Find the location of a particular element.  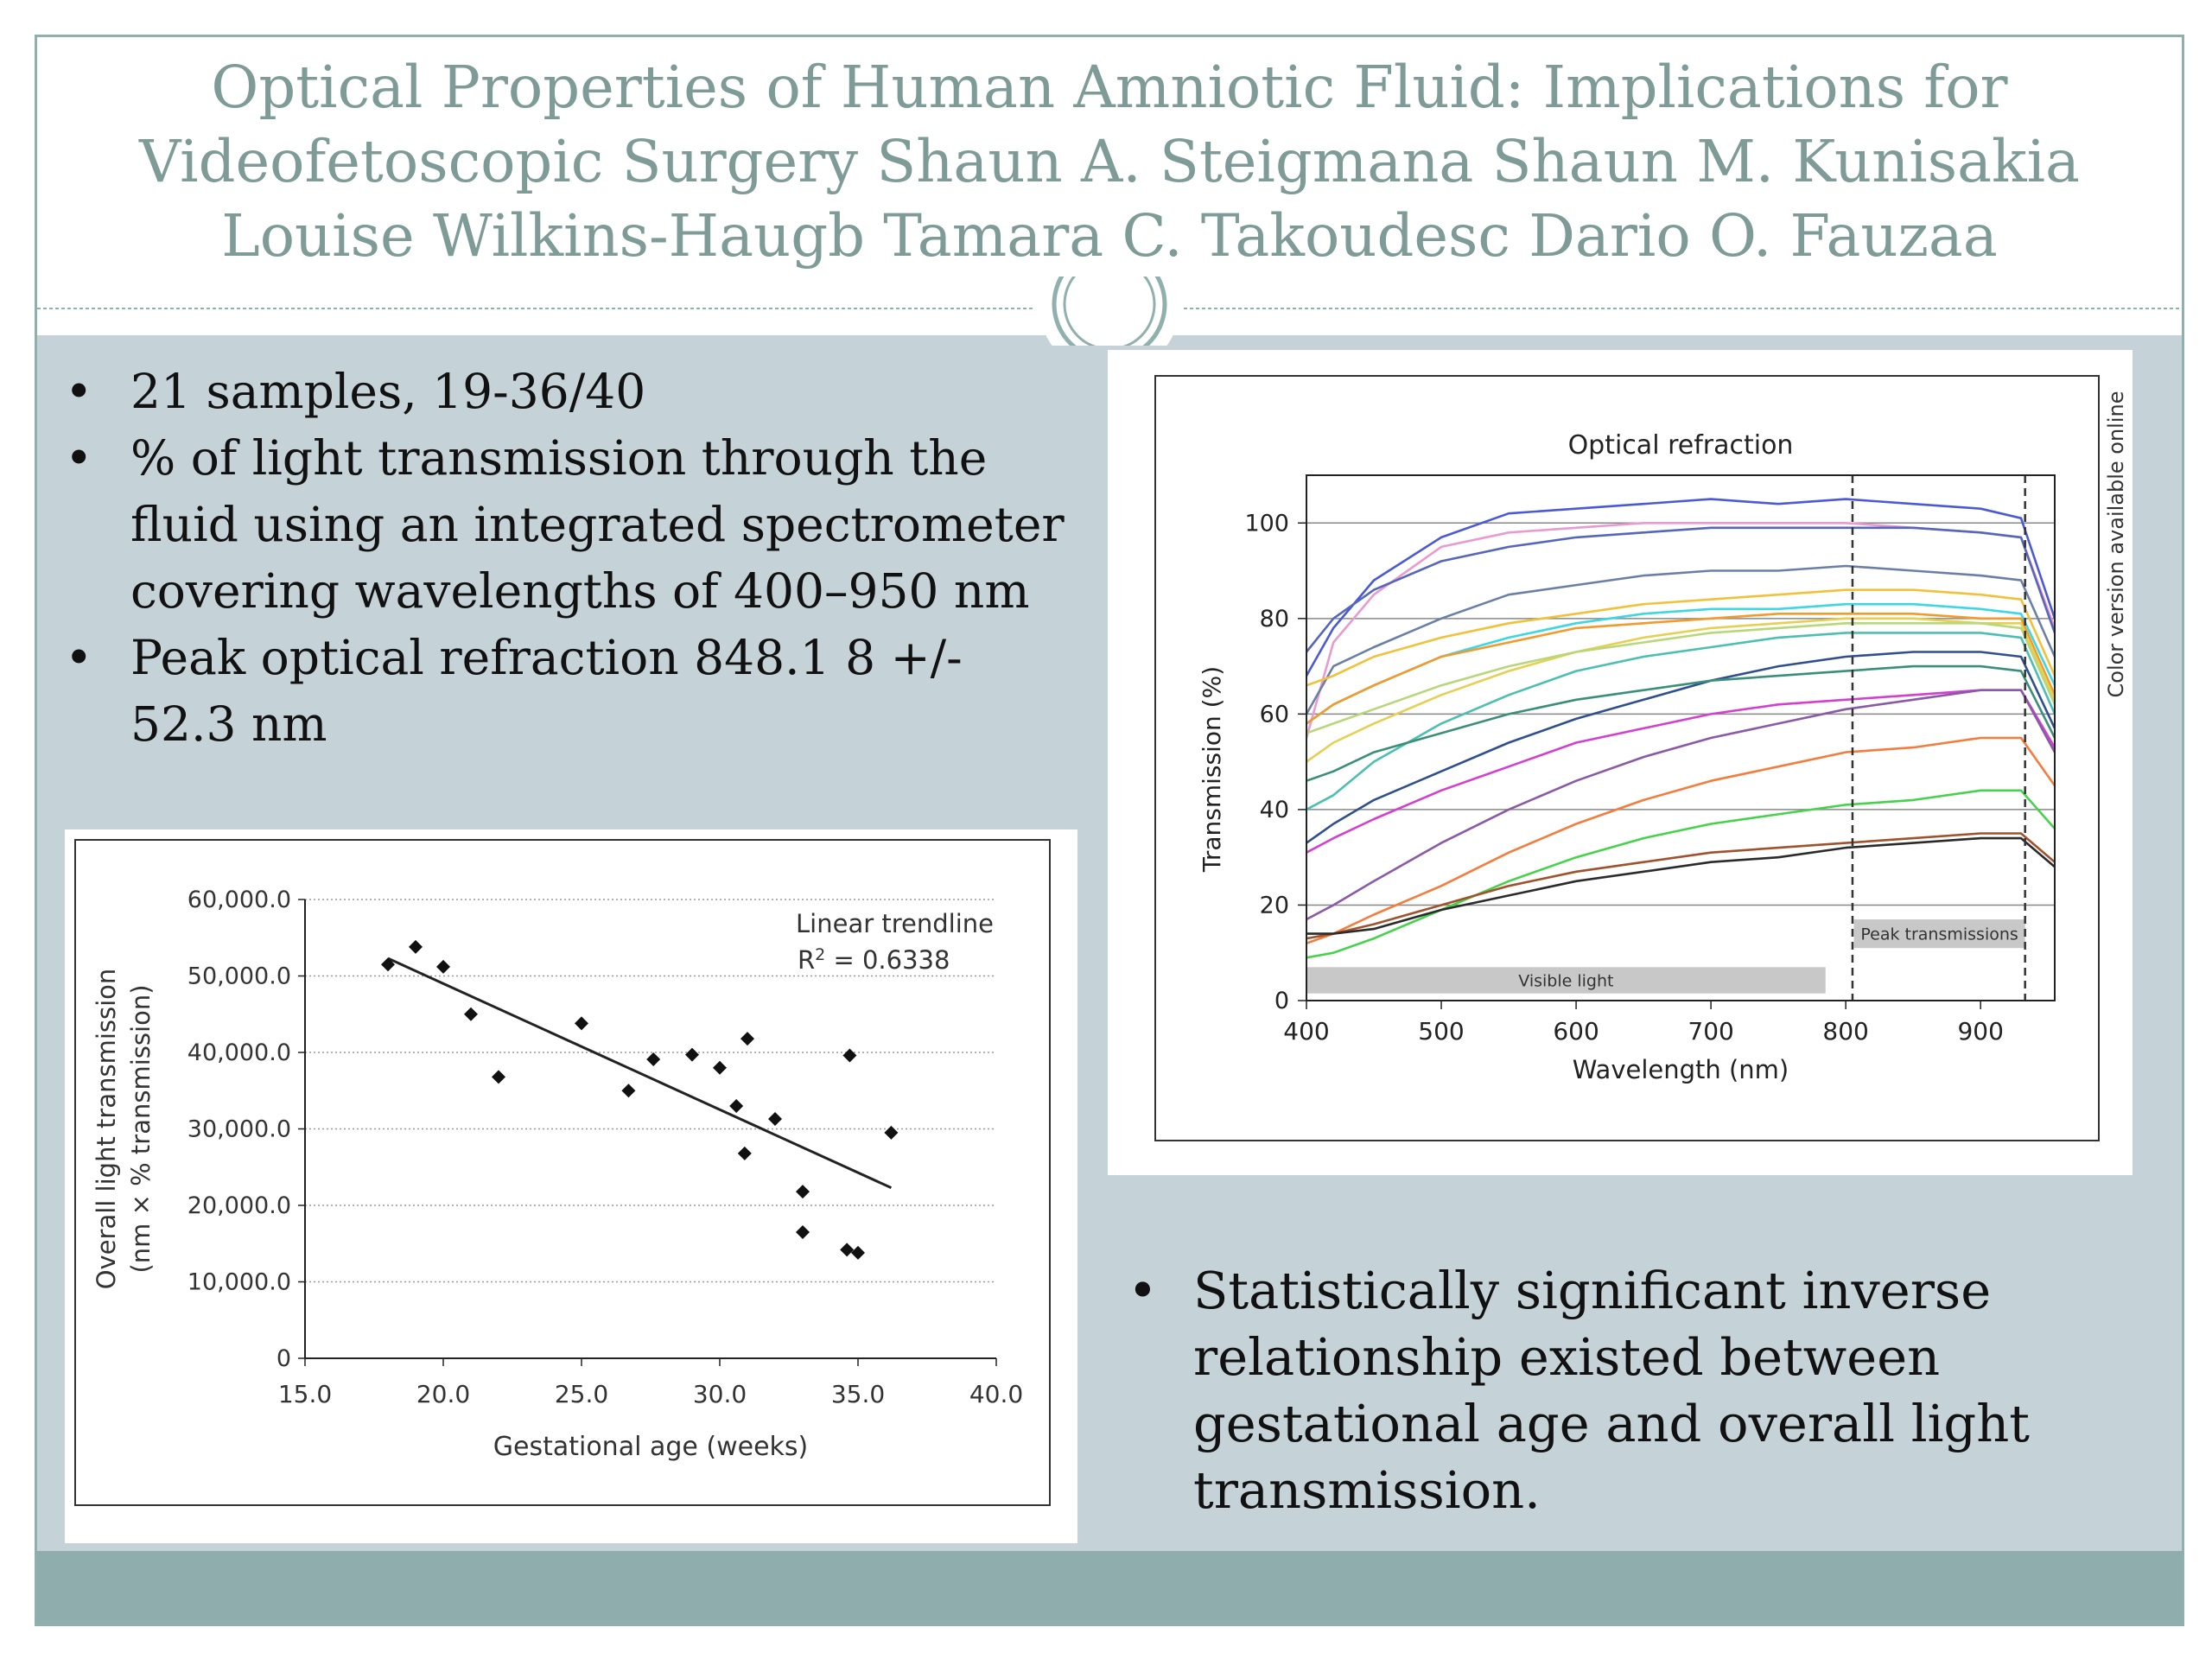

x-tick-label: 800 is located at coordinates (1845, 1031).